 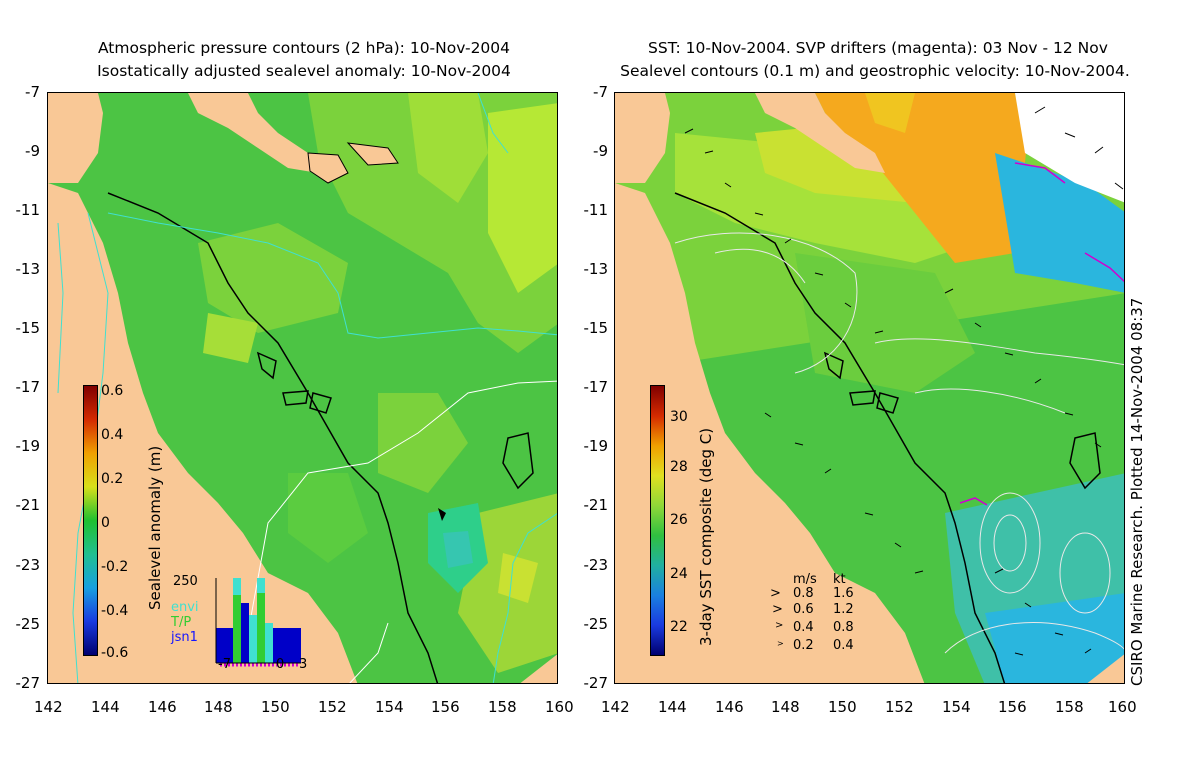 What do you see at coordinates (181, 622) in the screenshot?
I see `histogram-legend-tp: T/P` at bounding box center [181, 622].